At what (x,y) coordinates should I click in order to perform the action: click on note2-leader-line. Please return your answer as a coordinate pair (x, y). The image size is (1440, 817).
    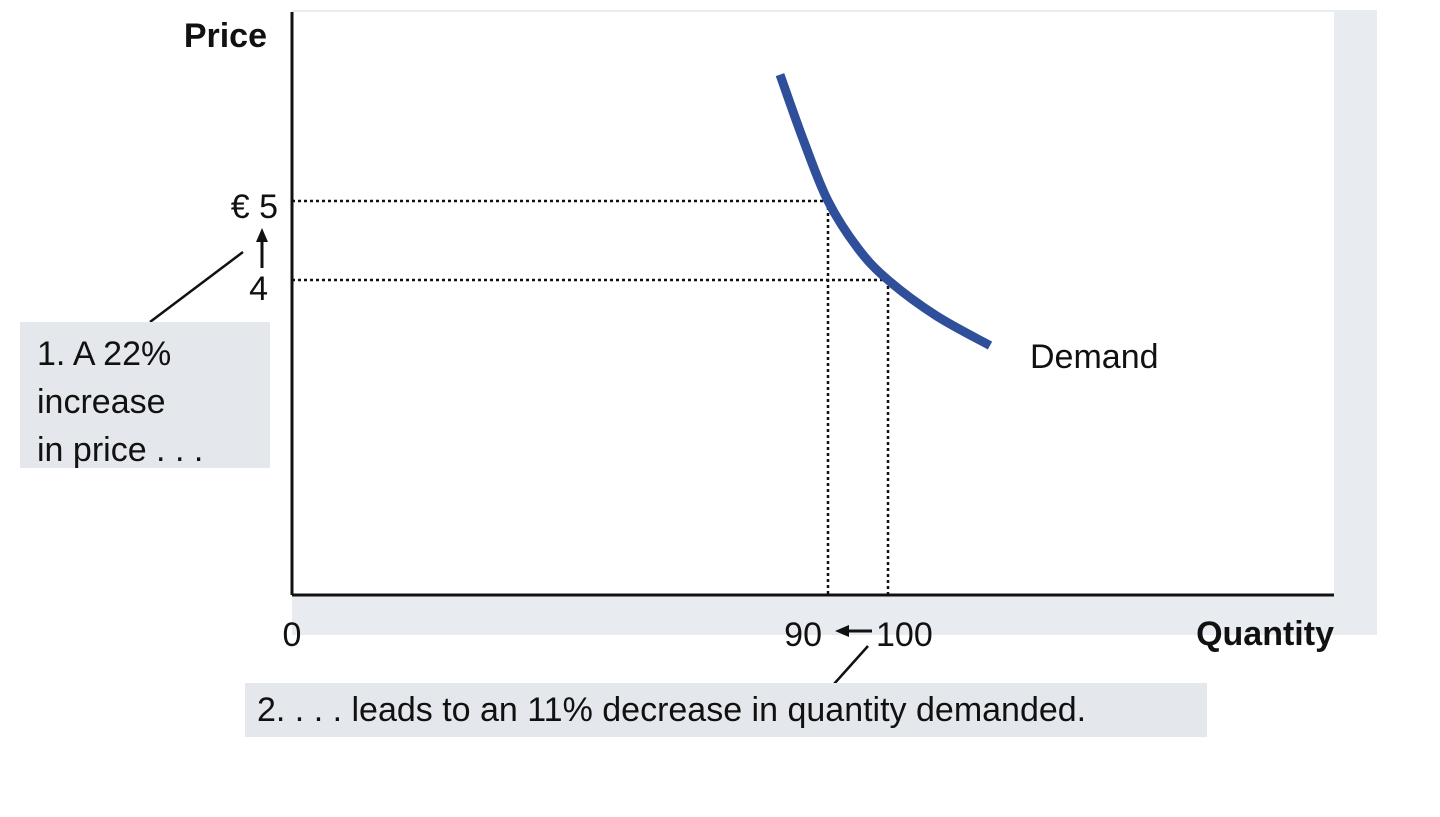
    Looking at the image, I should click on (851, 665).